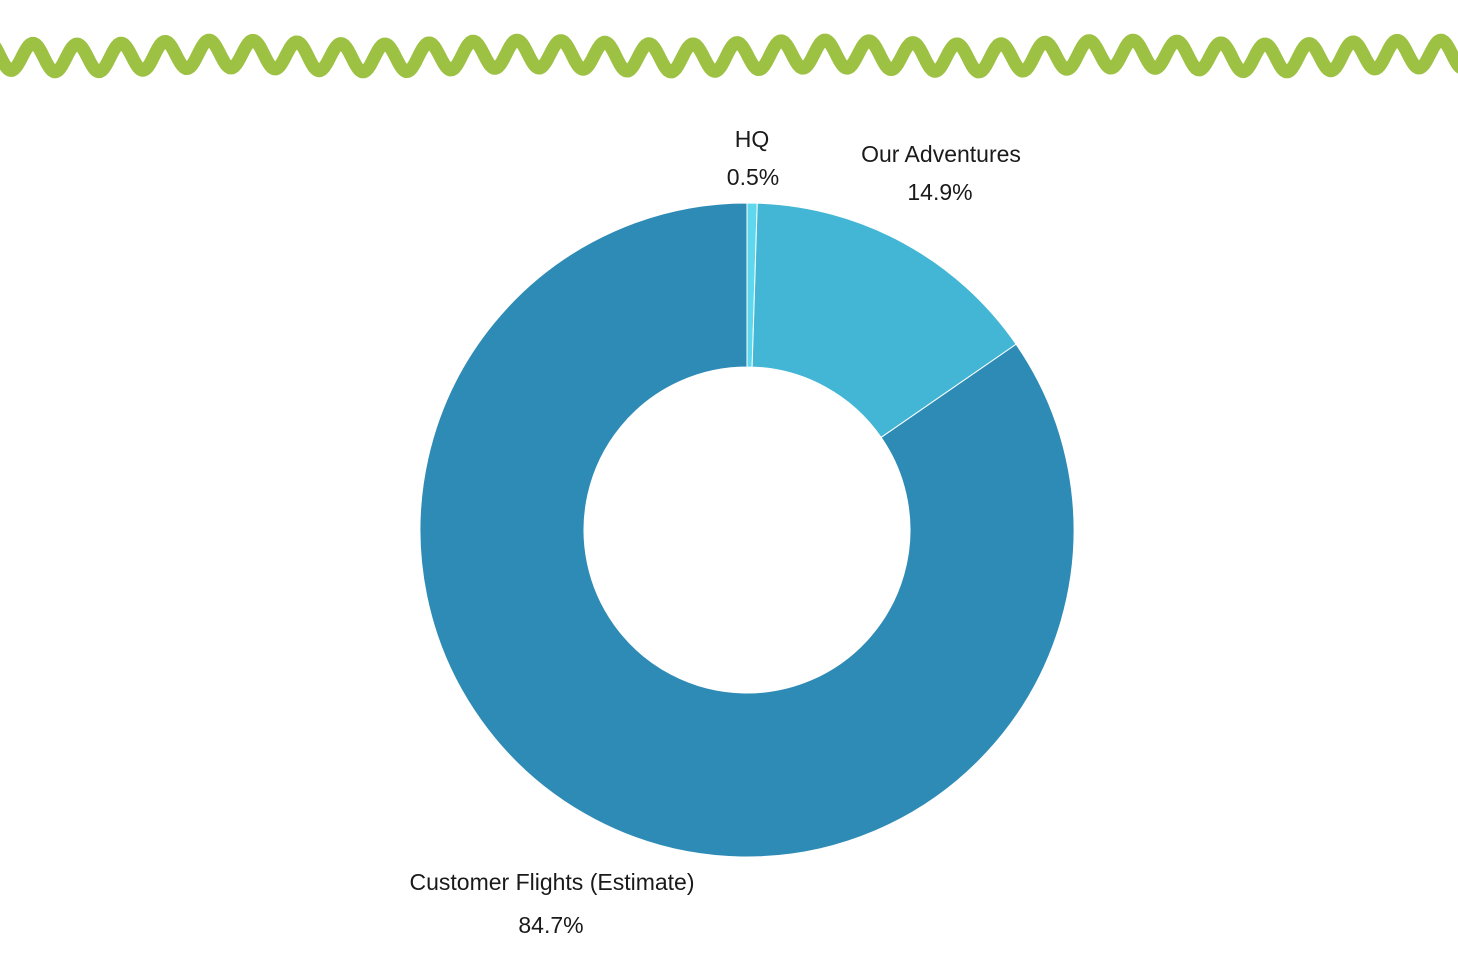 The height and width of the screenshot is (972, 1458). What do you see at coordinates (729, 56) in the screenshot?
I see `squiggle-border-decoration` at bounding box center [729, 56].